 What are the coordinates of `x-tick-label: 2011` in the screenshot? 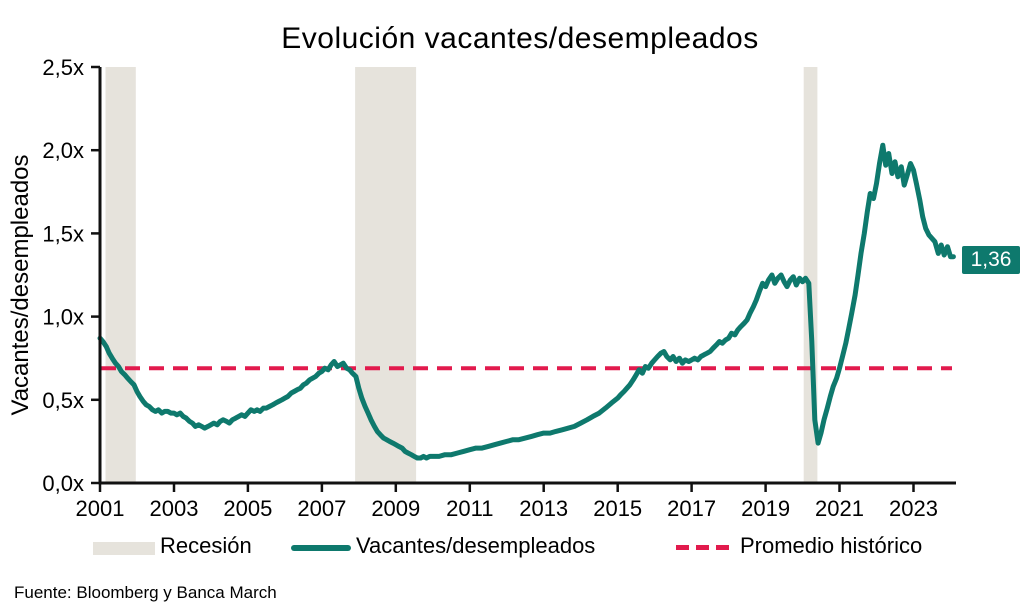 It's located at (469, 508).